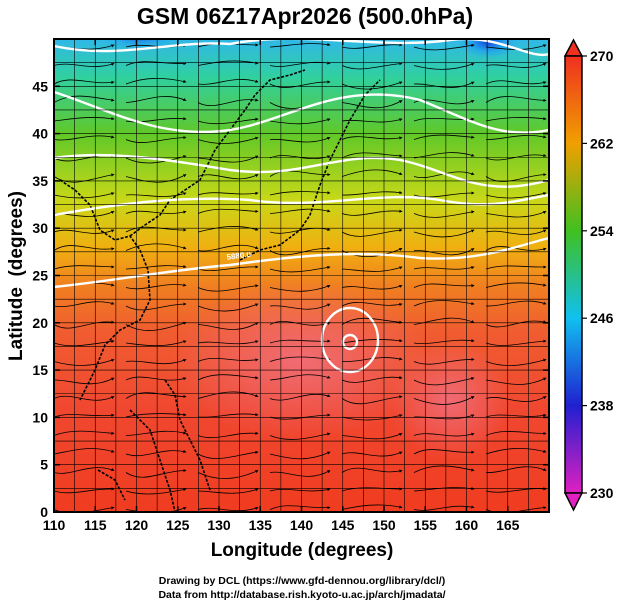  Describe the element at coordinates (239, 256) in the screenshot. I see `contour-label: 5880.0` at that location.